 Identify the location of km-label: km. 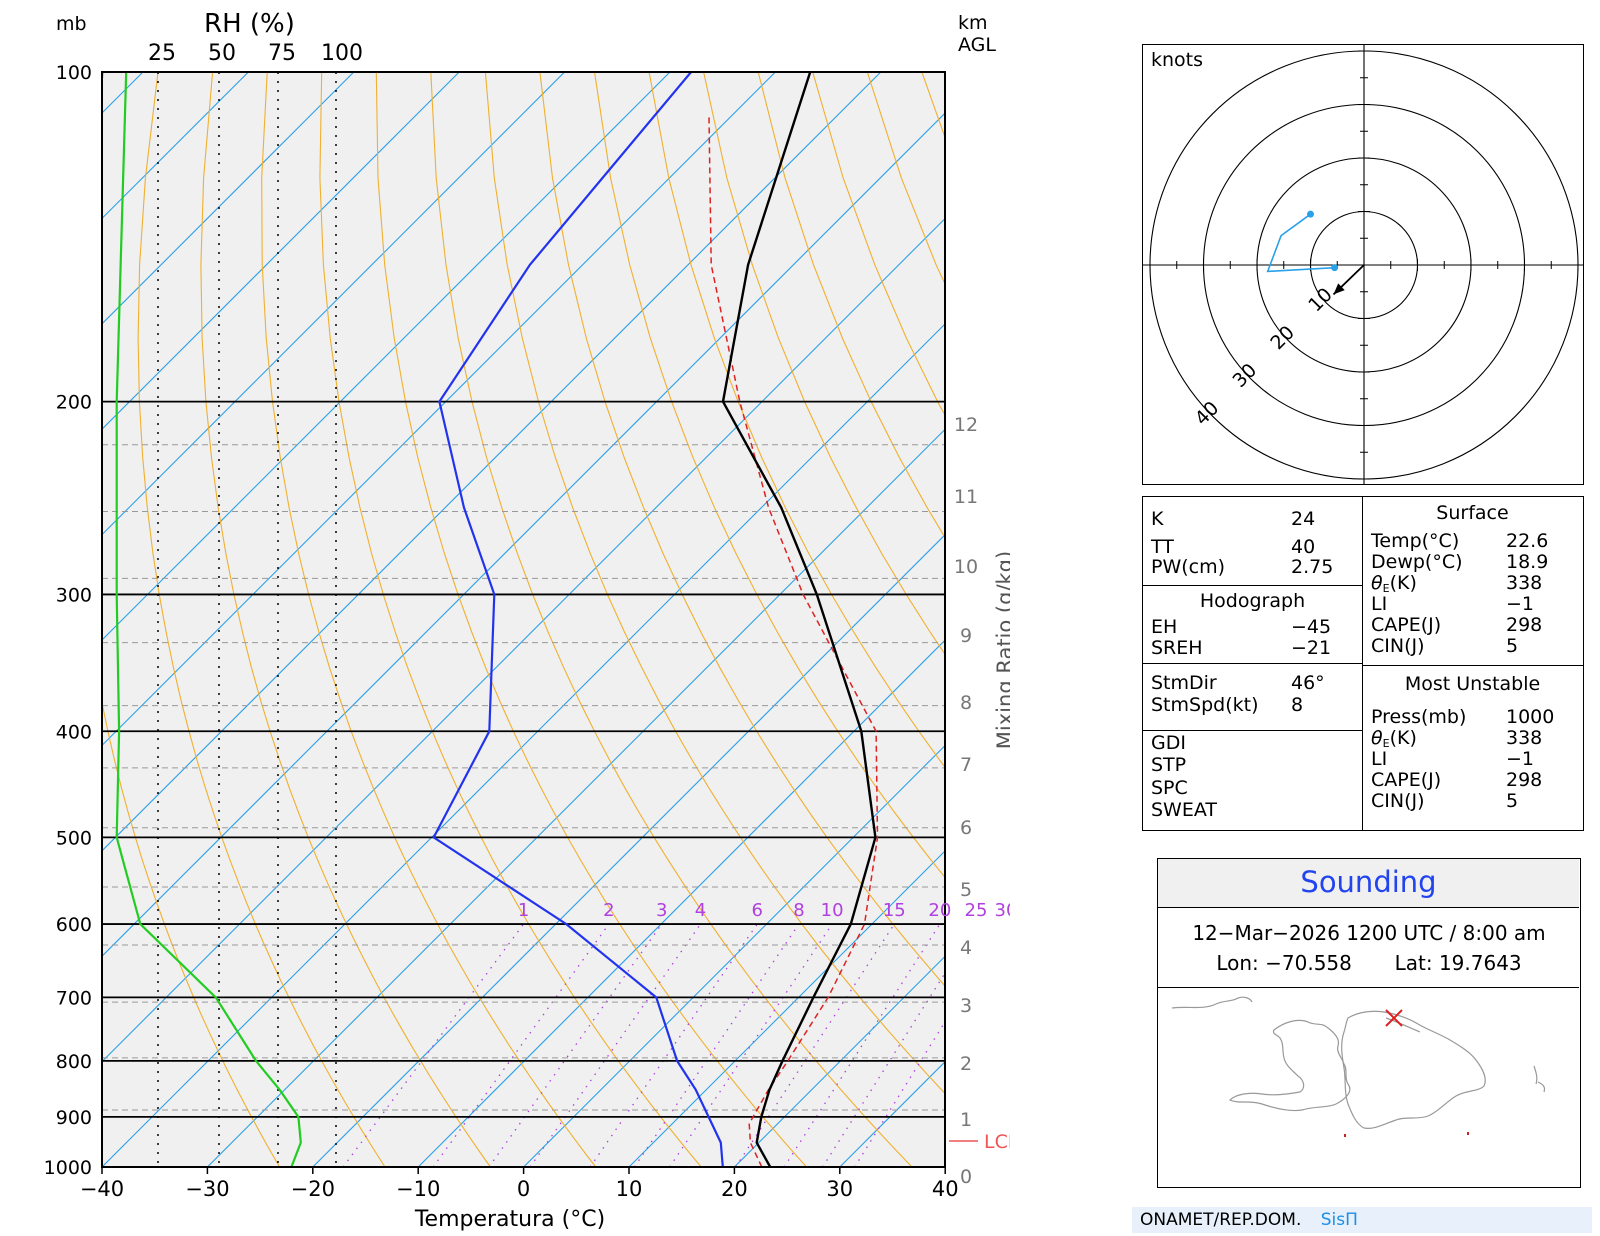
(973, 23).